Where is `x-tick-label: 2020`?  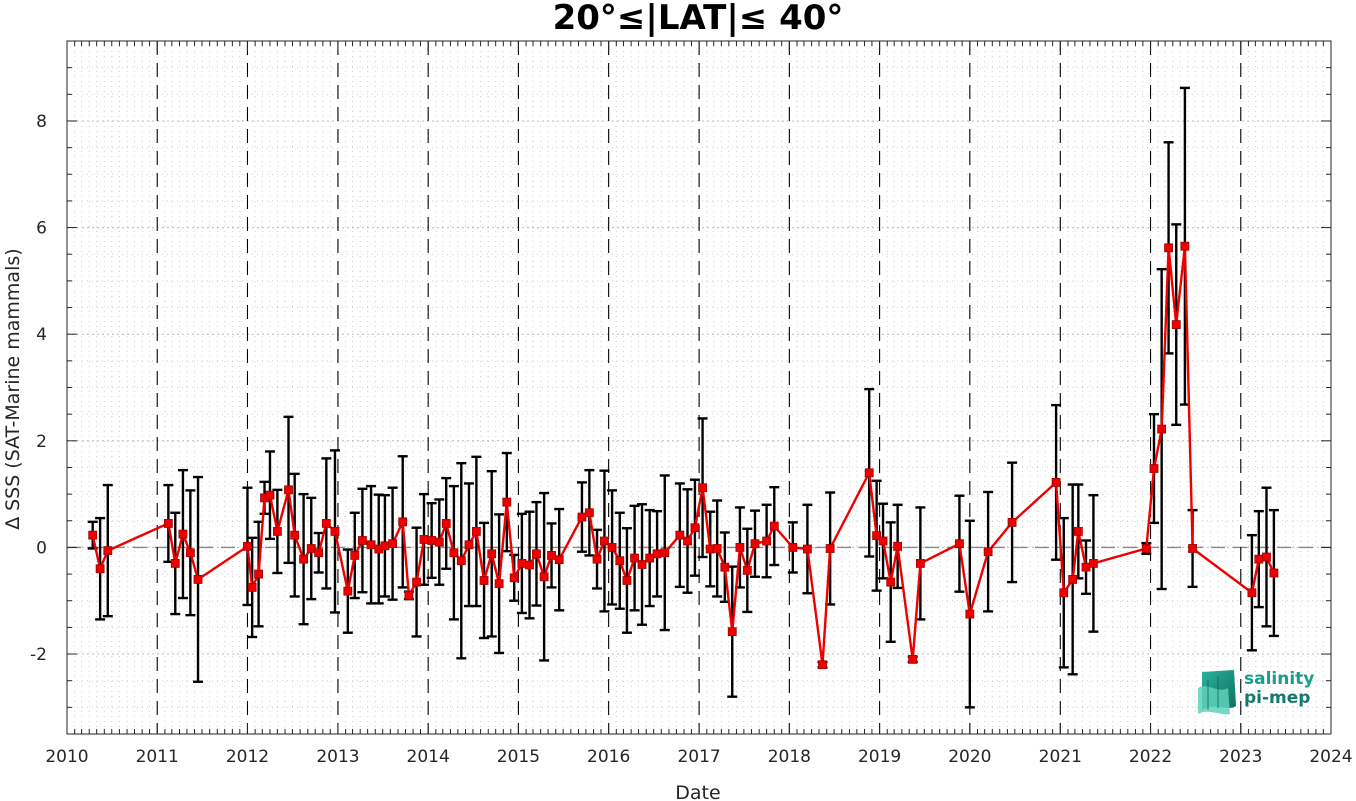 x-tick-label: 2020 is located at coordinates (969, 757).